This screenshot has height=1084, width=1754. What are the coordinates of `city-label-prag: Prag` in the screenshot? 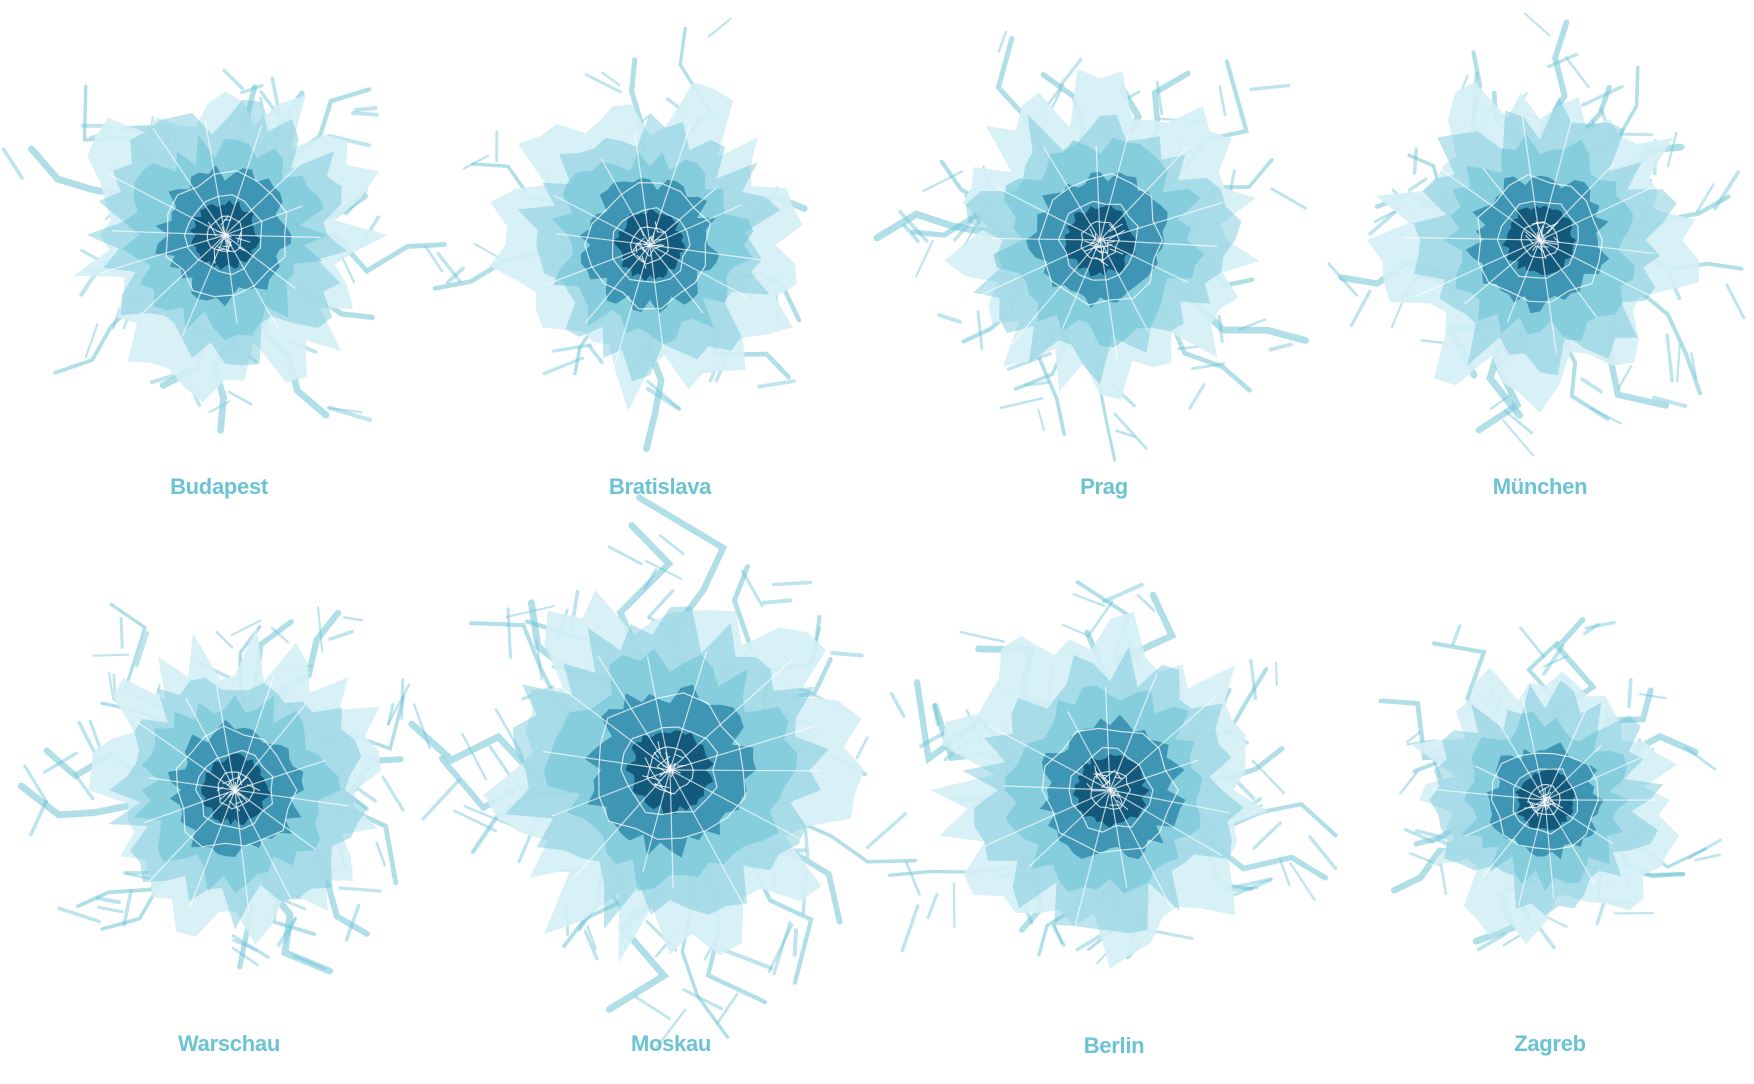 It's located at (1104, 486).